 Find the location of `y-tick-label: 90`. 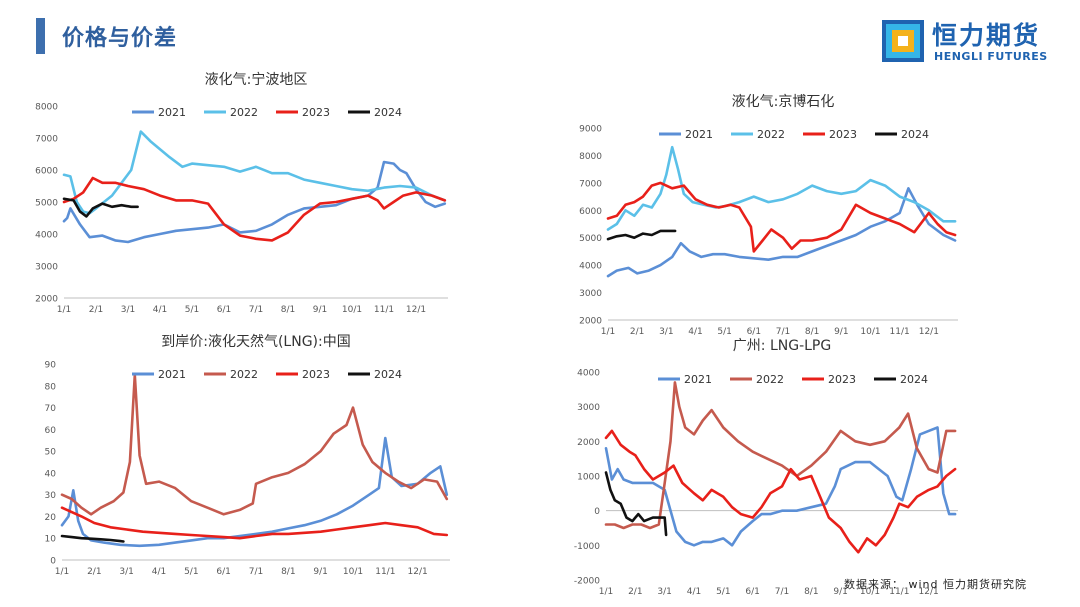

y-tick-label: 90 is located at coordinates (51, 366).